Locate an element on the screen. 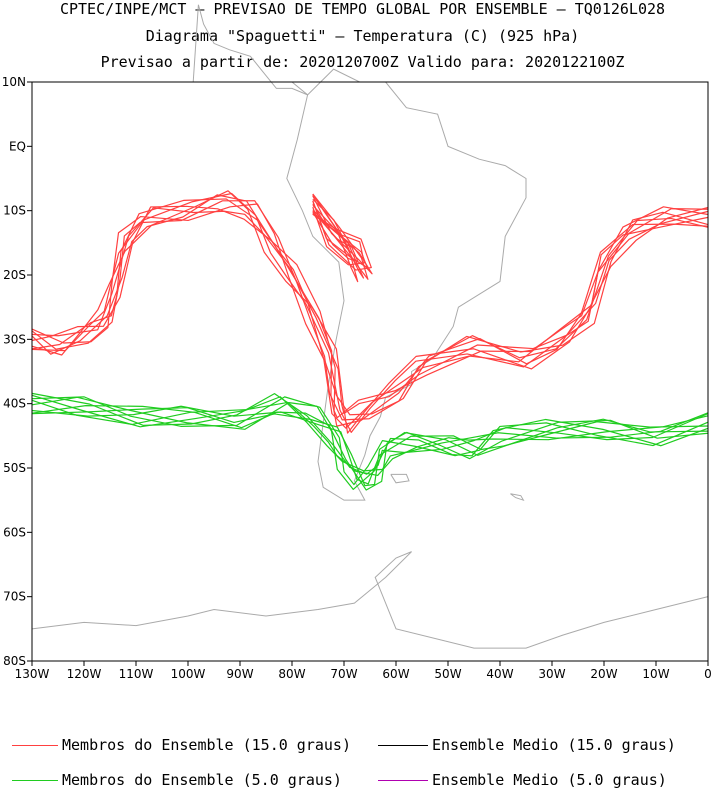 This screenshot has height=792, width=725. x-tick-label: 80W is located at coordinates (291, 674).